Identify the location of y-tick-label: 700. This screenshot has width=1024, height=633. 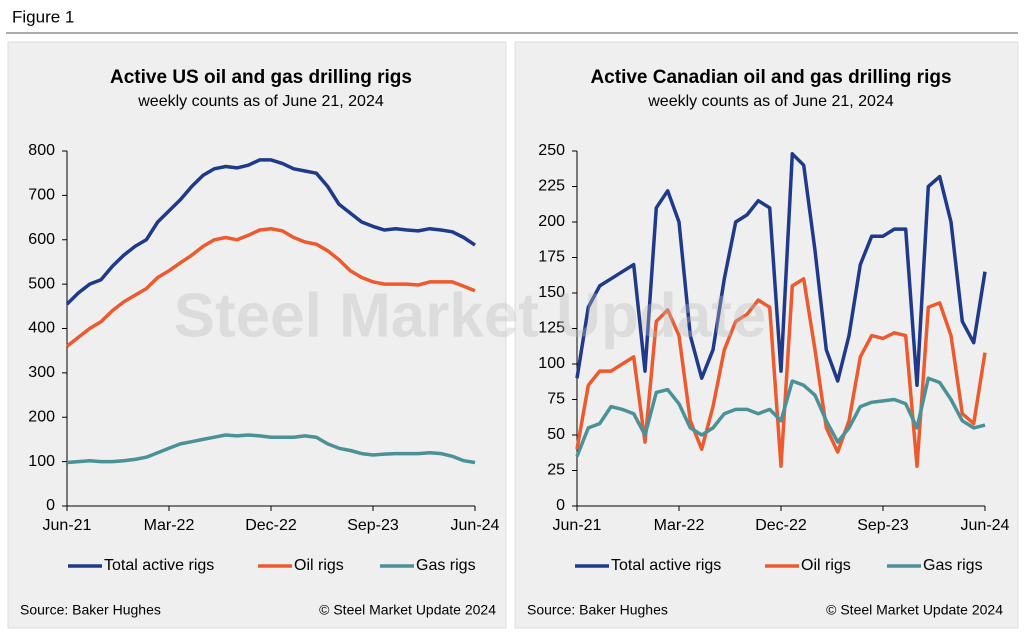
(41, 195).